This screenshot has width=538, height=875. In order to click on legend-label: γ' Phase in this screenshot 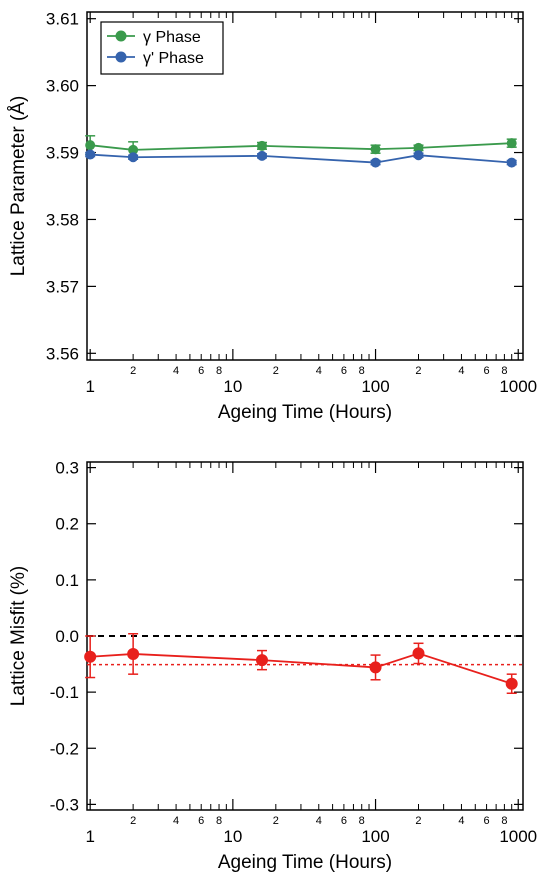, I will do `click(173, 58)`.